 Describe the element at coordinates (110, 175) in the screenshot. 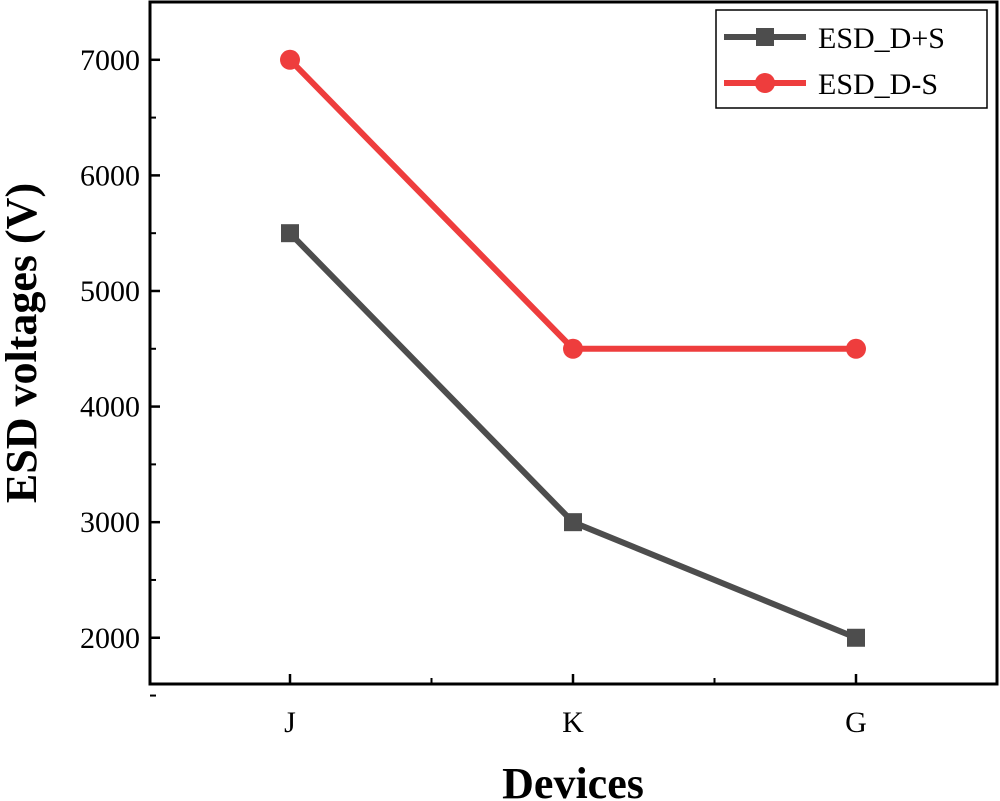

I see `y-tick-label: 6000` at that location.